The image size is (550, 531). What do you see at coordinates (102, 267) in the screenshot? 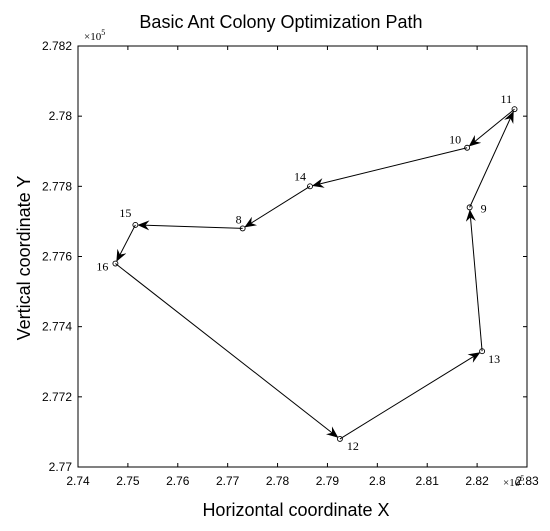
I see `node-label-16: 16` at bounding box center [102, 267].